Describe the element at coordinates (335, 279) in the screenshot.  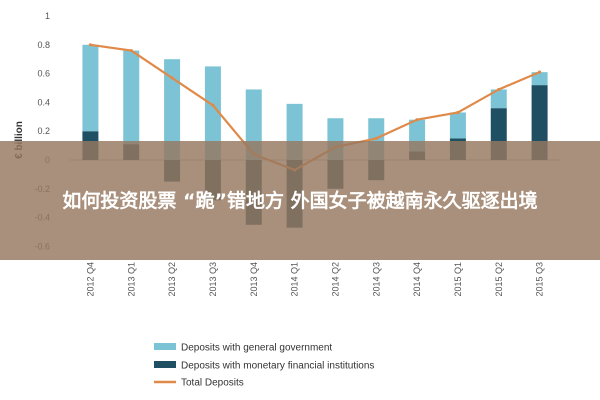
I see `x-tick-label: 2014 Q2` at that location.